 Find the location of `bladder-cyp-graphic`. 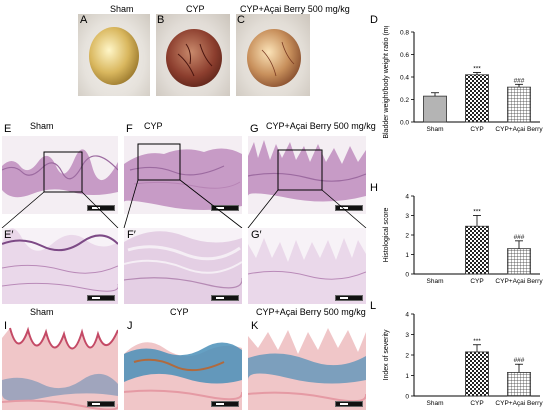

bladder-cyp-graphic is located at coordinates (194, 58).